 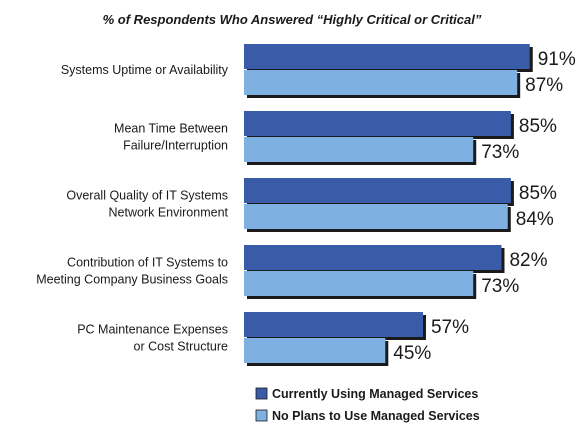 What do you see at coordinates (132, 280) in the screenshot?
I see `category-label: Meeting Company Business Goals` at bounding box center [132, 280].